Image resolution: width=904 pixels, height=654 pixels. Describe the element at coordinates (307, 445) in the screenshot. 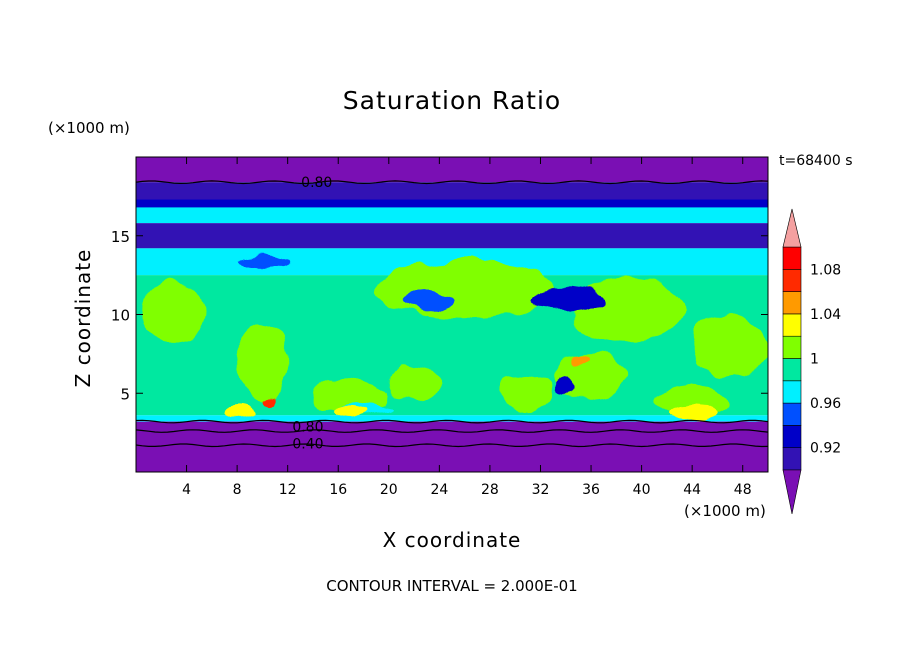

I see `contour-label-2: 0.40` at that location.